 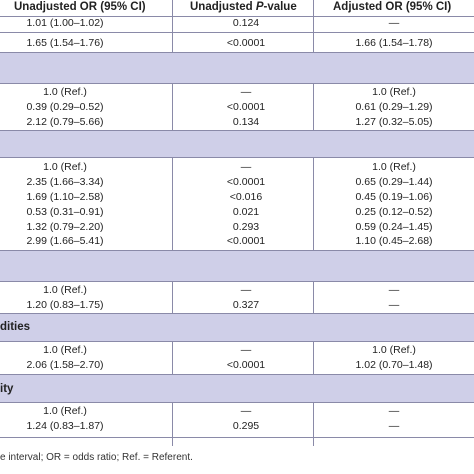 What do you see at coordinates (392, 7) in the screenshot?
I see `header-adjusted-or: Adjusted OR (95% CI)` at bounding box center [392, 7].